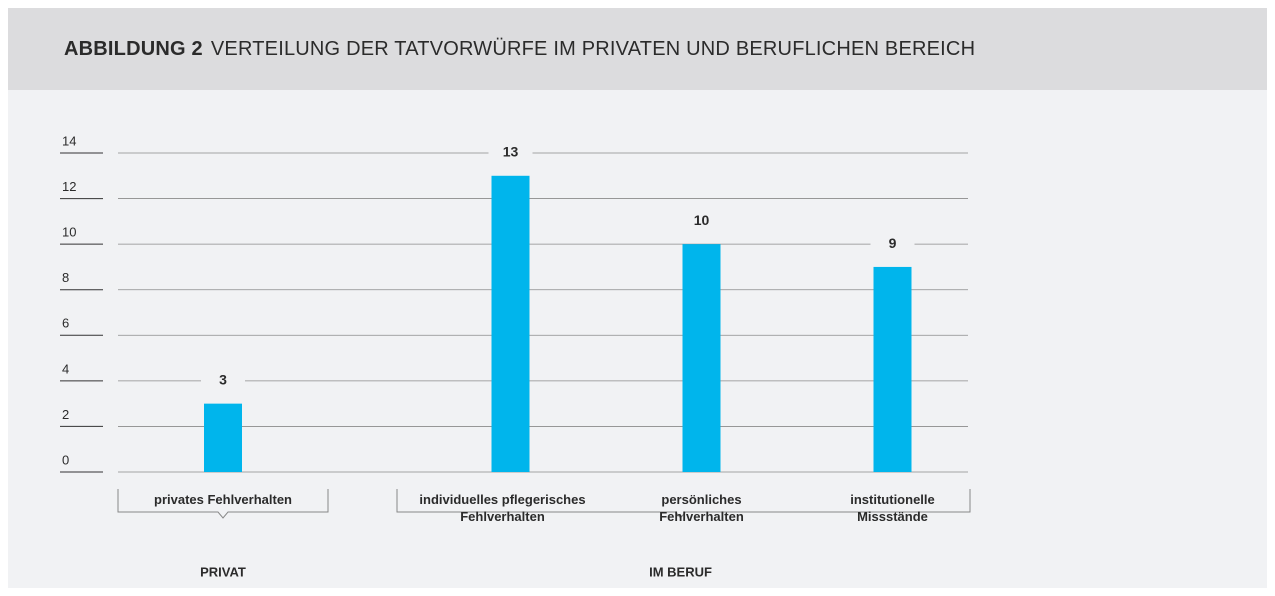  What do you see at coordinates (65, 414) in the screenshot?
I see `y-tick-label: 2` at bounding box center [65, 414].